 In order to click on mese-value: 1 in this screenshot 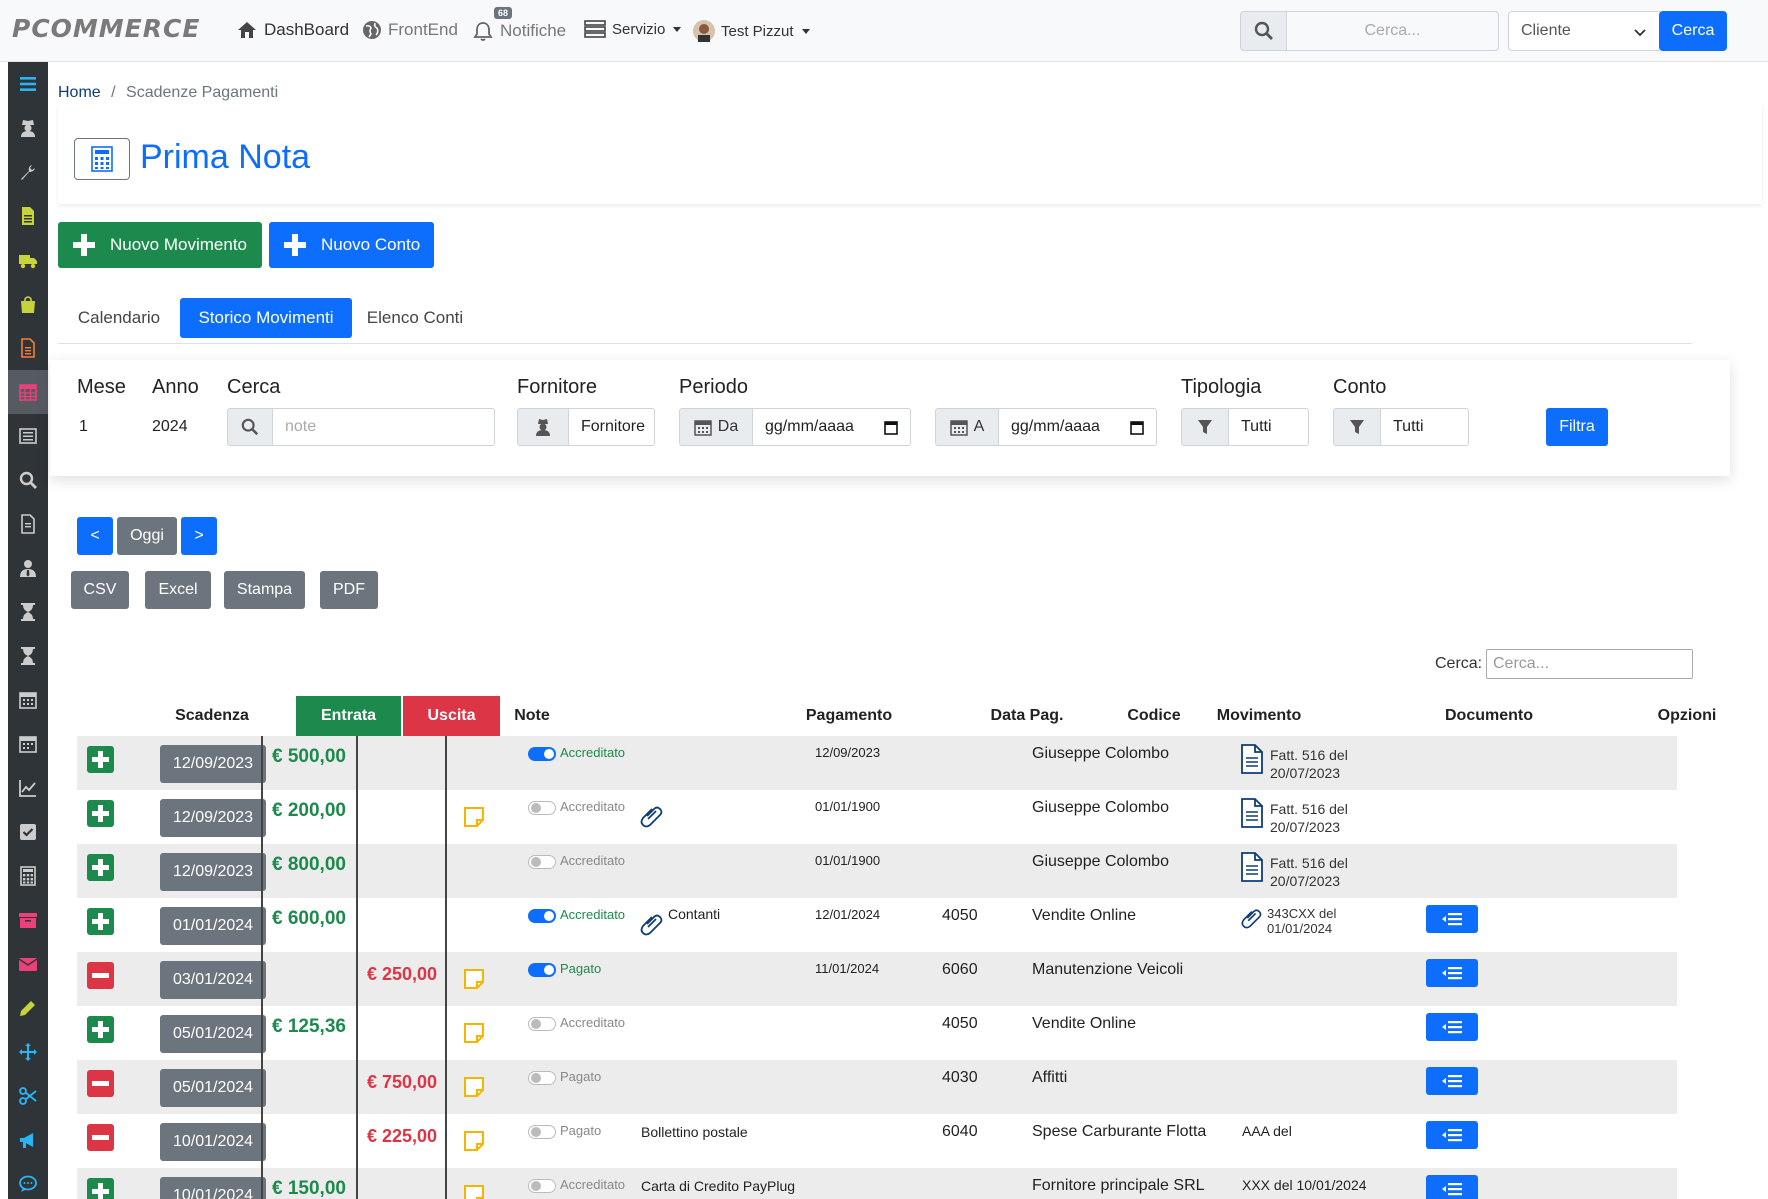, I will do `click(83, 426)`.